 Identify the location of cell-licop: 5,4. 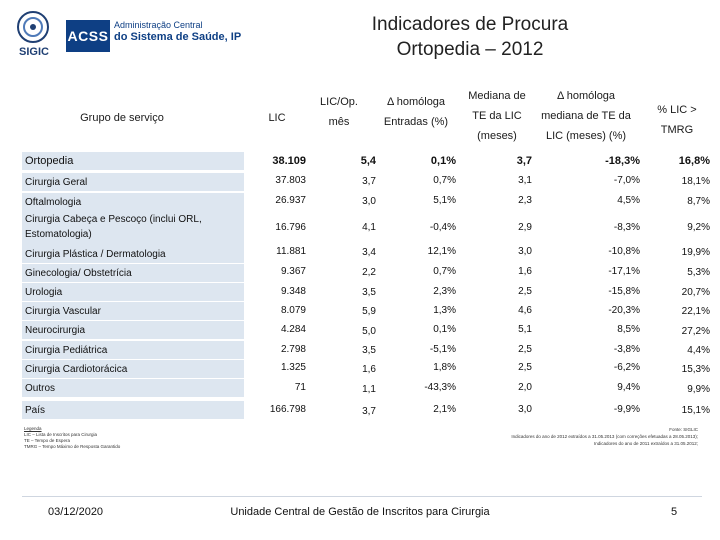
(368, 161).